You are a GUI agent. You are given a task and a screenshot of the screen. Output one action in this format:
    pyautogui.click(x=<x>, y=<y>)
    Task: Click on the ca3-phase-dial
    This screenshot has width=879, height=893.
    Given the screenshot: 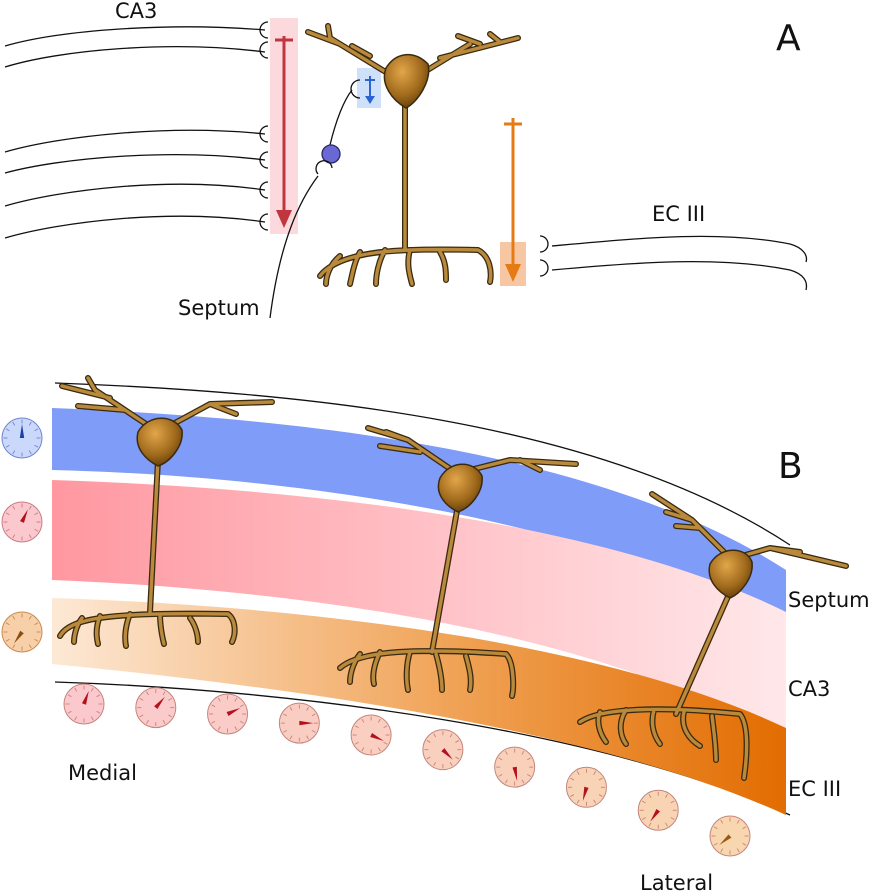 What is the action you would take?
    pyautogui.click(x=22, y=522)
    